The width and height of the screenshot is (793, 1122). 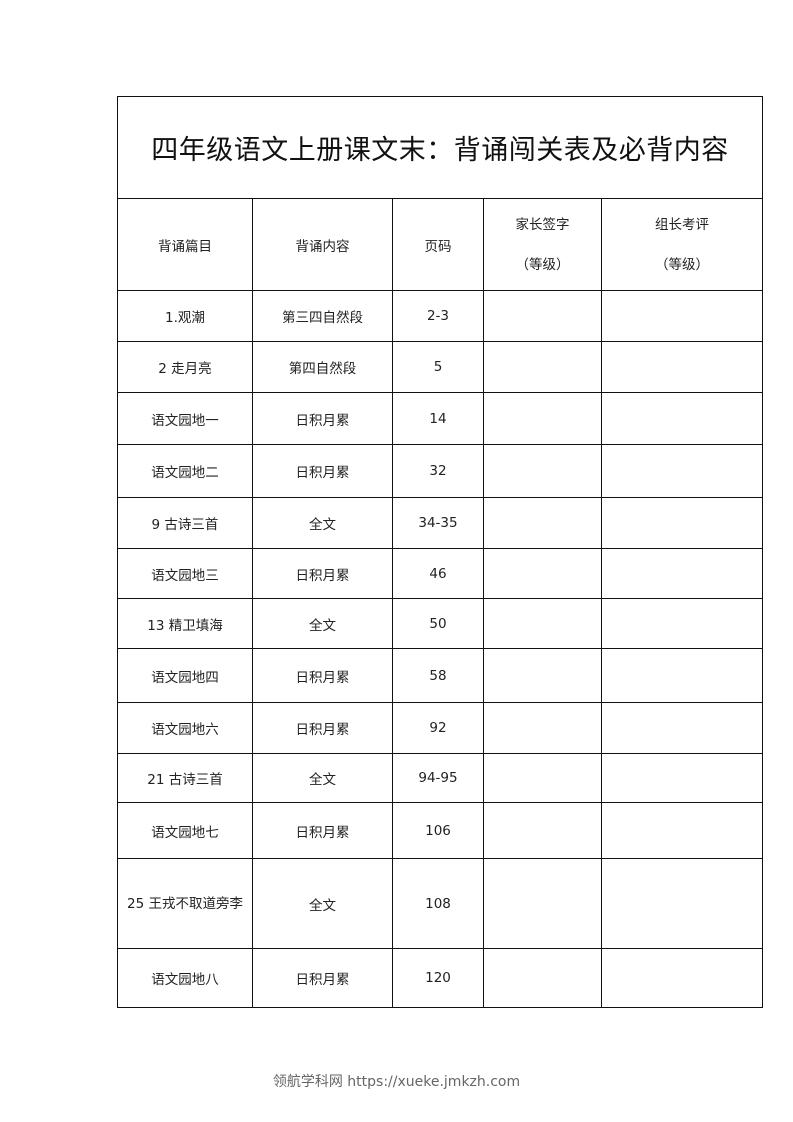 I want to click on table-row: 语文园地四 日积月累 58, so click(x=440, y=675).